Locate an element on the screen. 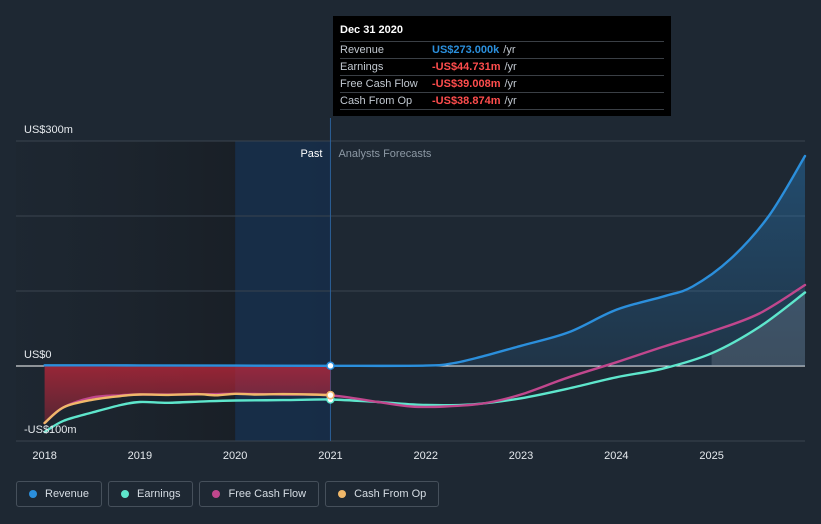 Image resolution: width=821 pixels, height=524 pixels. tooltip-date: Dec 31 2020 is located at coordinates (371, 30).